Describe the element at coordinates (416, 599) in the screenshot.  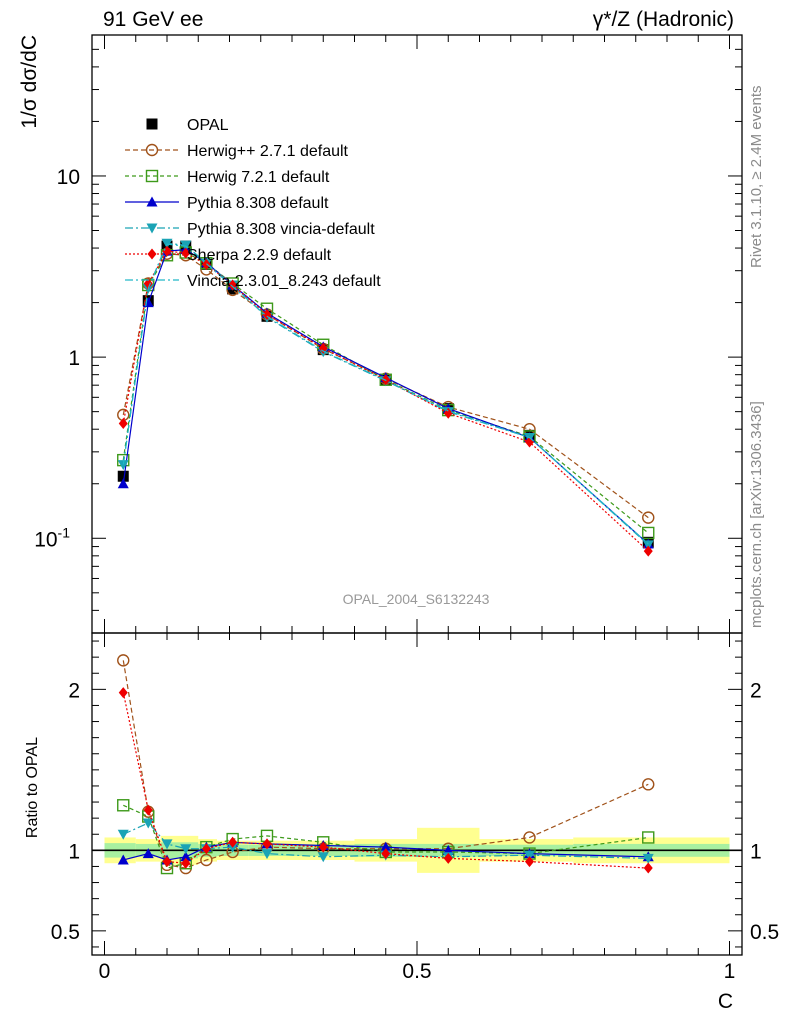
I see `watermark-label: OPAL_2004_S6132243` at that location.